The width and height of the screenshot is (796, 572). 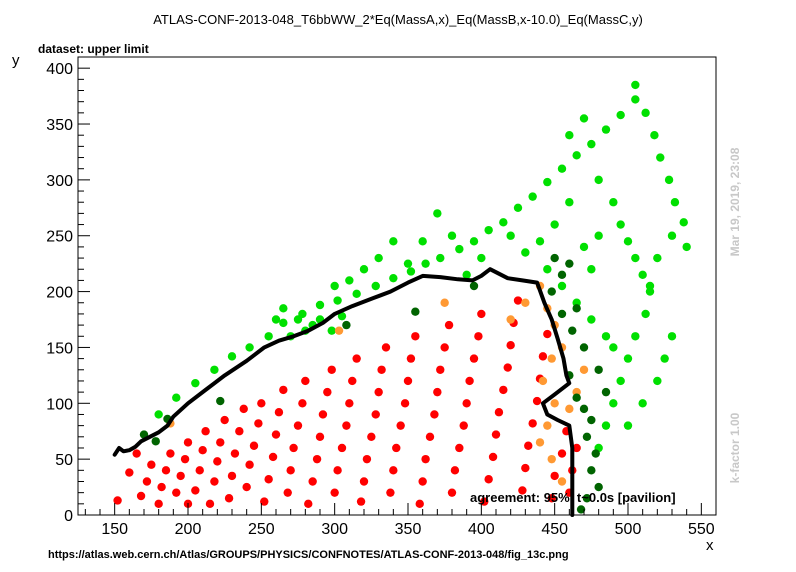 I want to click on x-tick-label: 150, so click(x=114, y=529).